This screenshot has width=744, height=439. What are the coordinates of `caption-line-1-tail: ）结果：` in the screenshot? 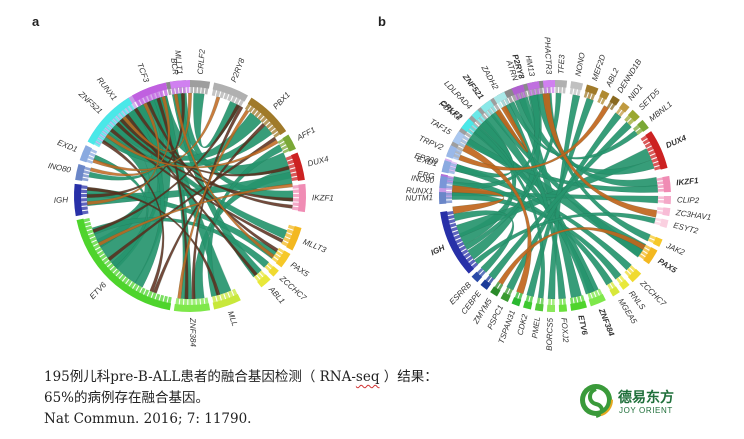 It's located at (408, 377).